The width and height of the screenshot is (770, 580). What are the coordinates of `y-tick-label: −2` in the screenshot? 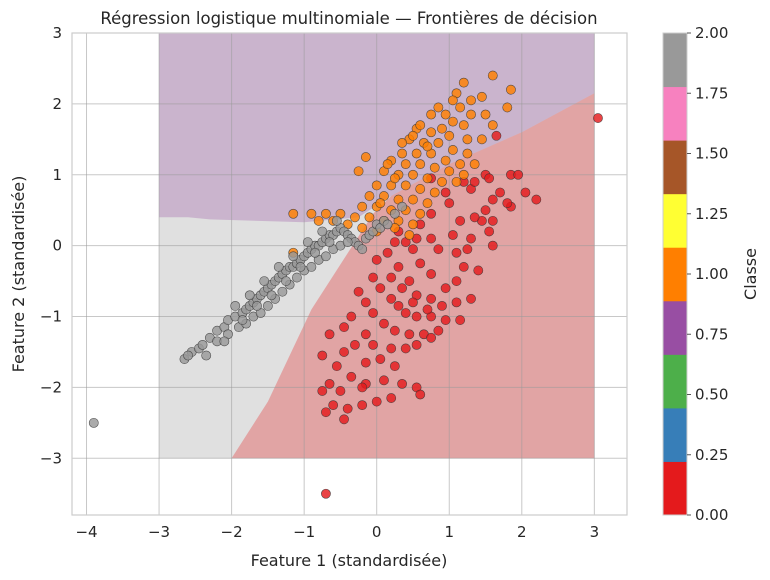 It's located at (51, 387).